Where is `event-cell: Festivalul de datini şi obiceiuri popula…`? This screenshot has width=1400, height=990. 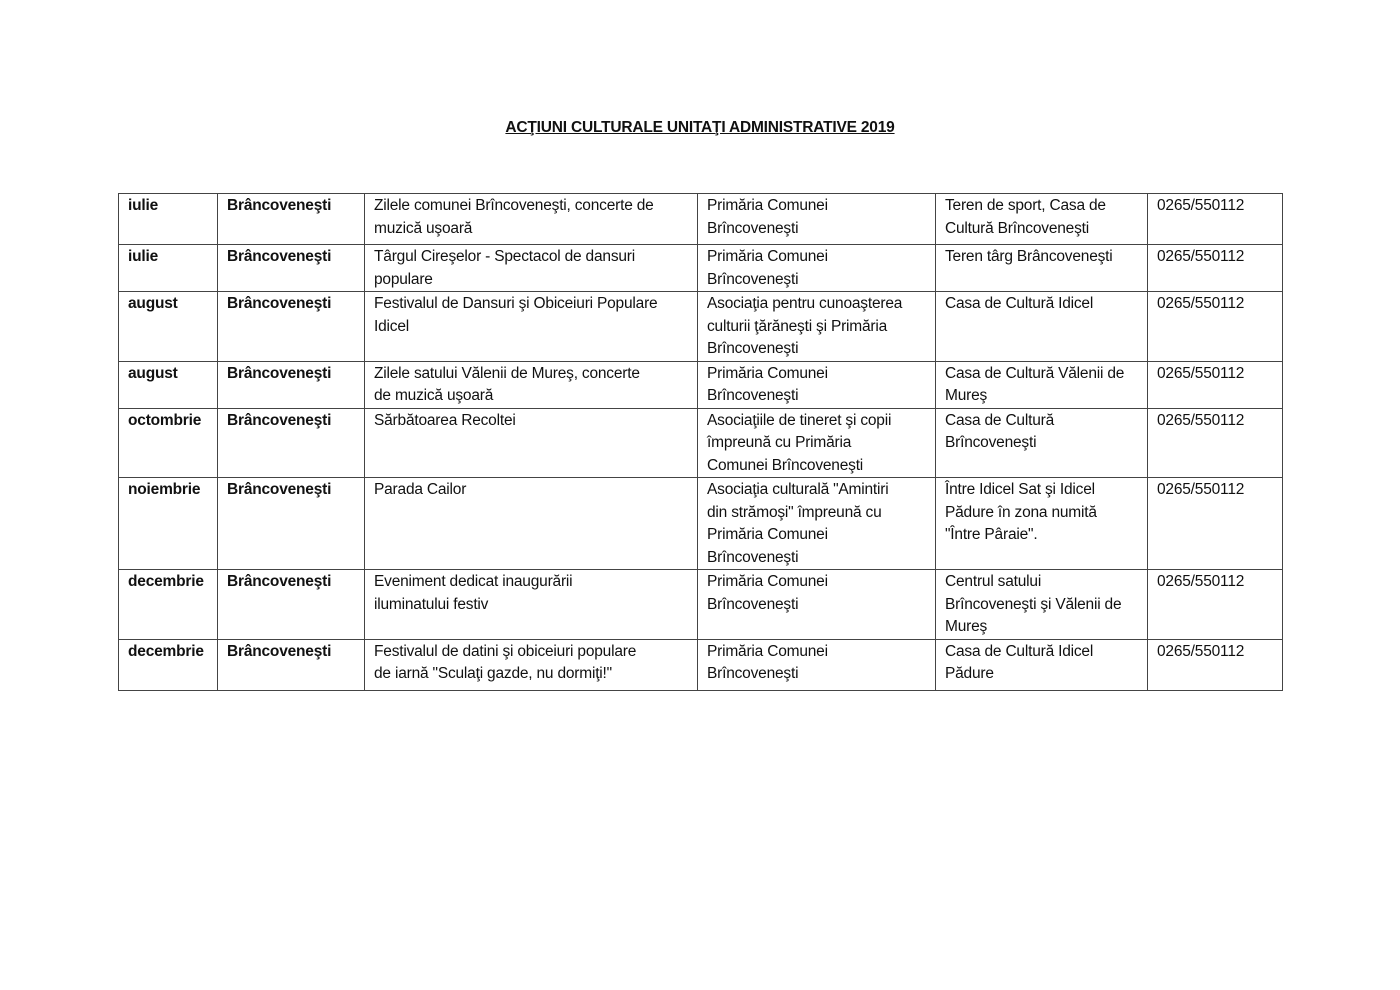
event-cell: Festivalul de datini şi obiceiuri popula… is located at coordinates (531, 664).